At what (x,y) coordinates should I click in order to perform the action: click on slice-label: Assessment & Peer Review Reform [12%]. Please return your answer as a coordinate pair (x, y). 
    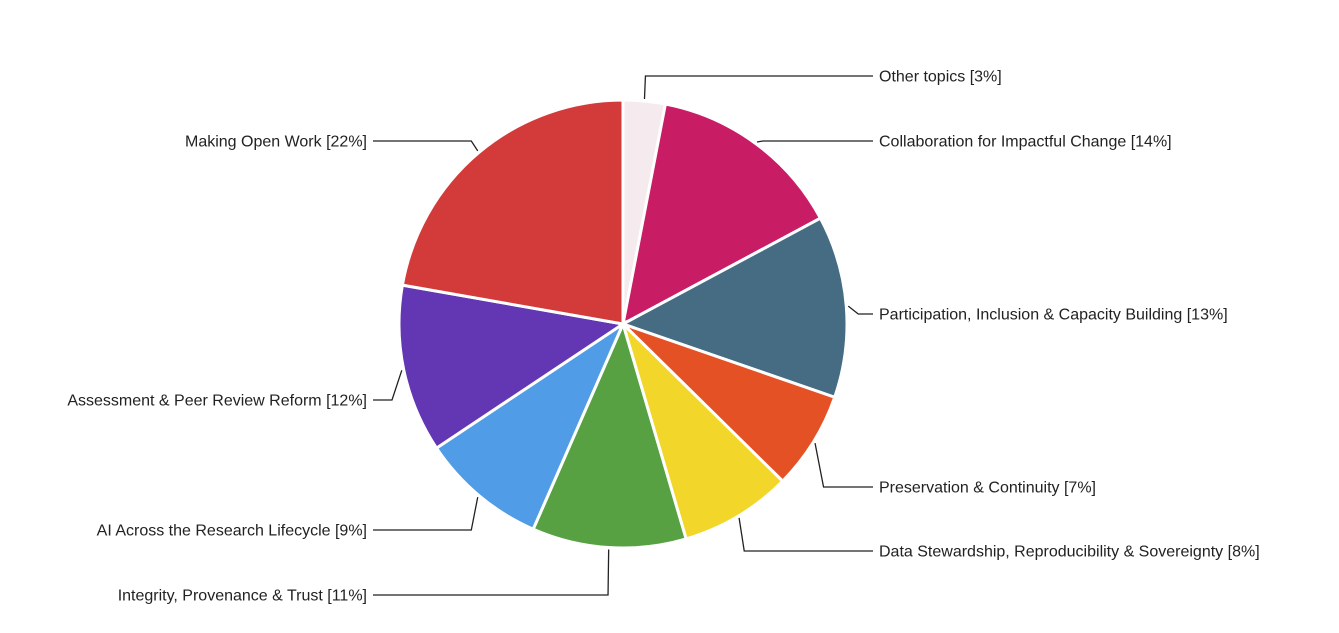
    Looking at the image, I should click on (217, 401).